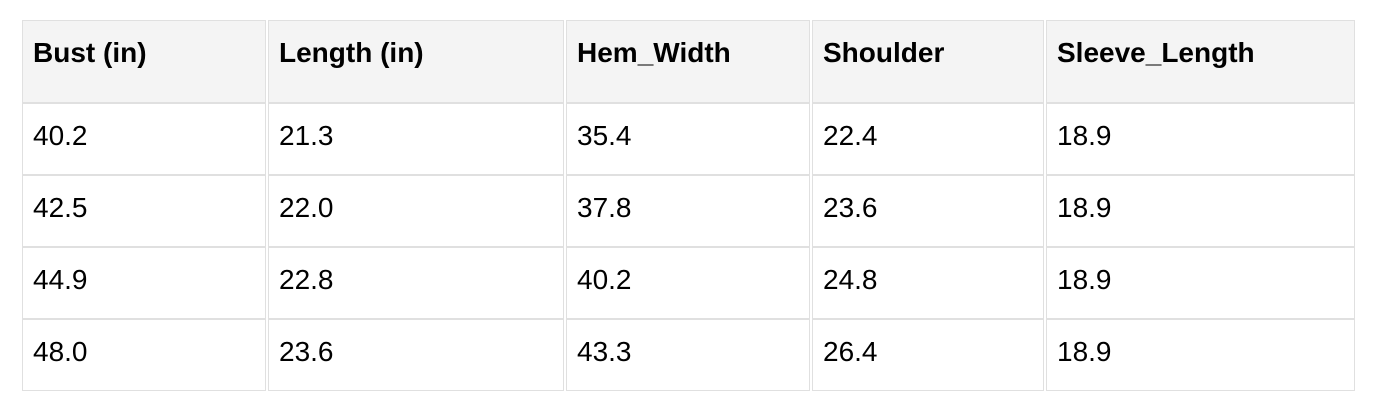 The width and height of the screenshot is (1381, 413). Describe the element at coordinates (928, 283) in the screenshot. I see `table-cell: 24.8` at that location.